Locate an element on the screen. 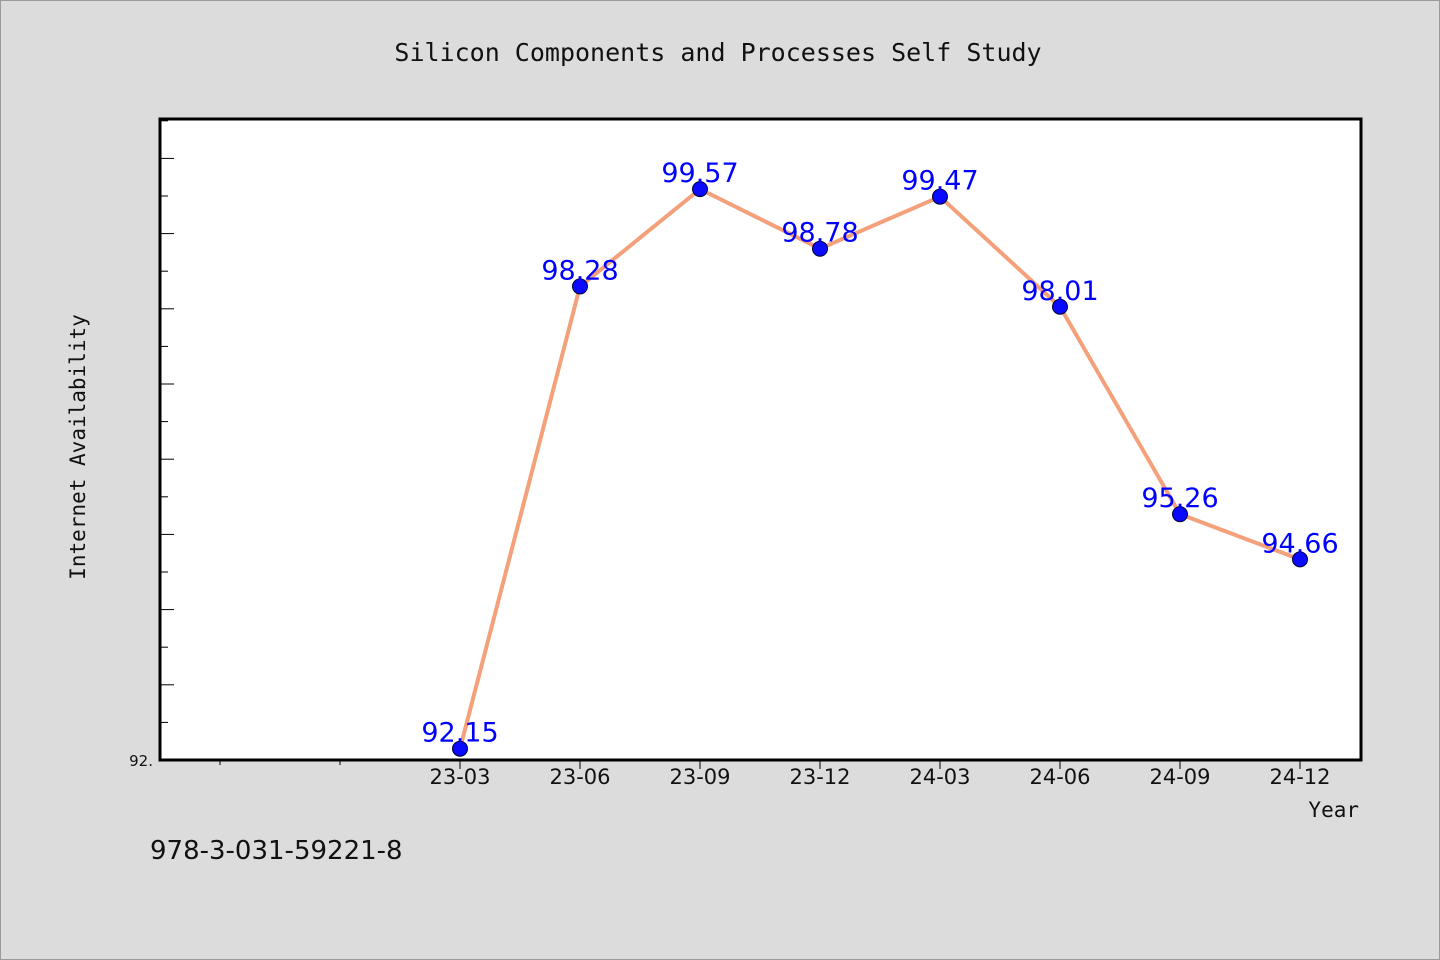  y-tick-label: 92. is located at coordinates (141, 761).